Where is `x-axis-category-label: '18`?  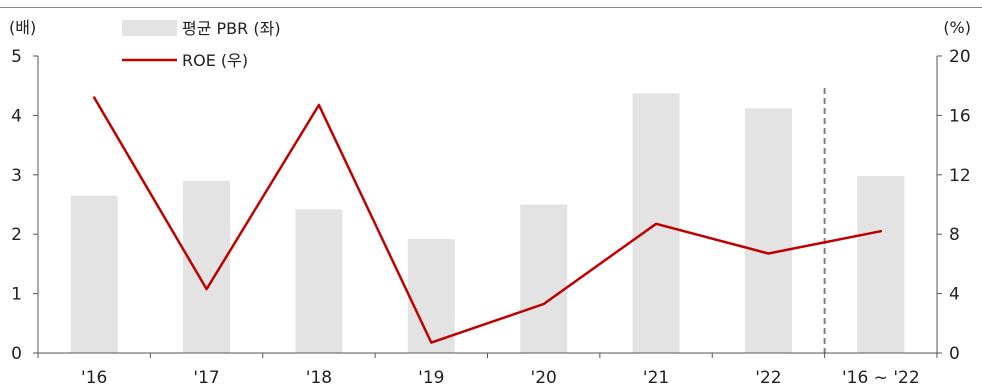 x-axis-category-label: '18 is located at coordinates (319, 376).